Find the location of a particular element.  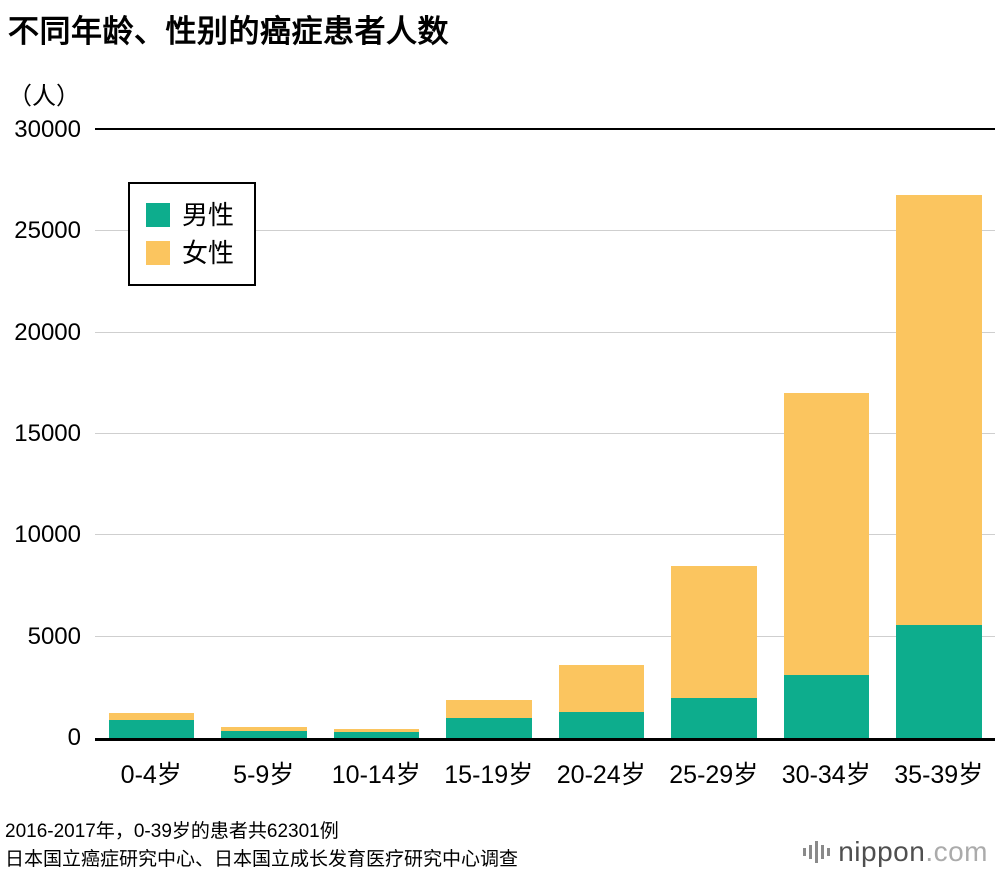

x-tick-label: 0-4岁 is located at coordinates (151, 775).